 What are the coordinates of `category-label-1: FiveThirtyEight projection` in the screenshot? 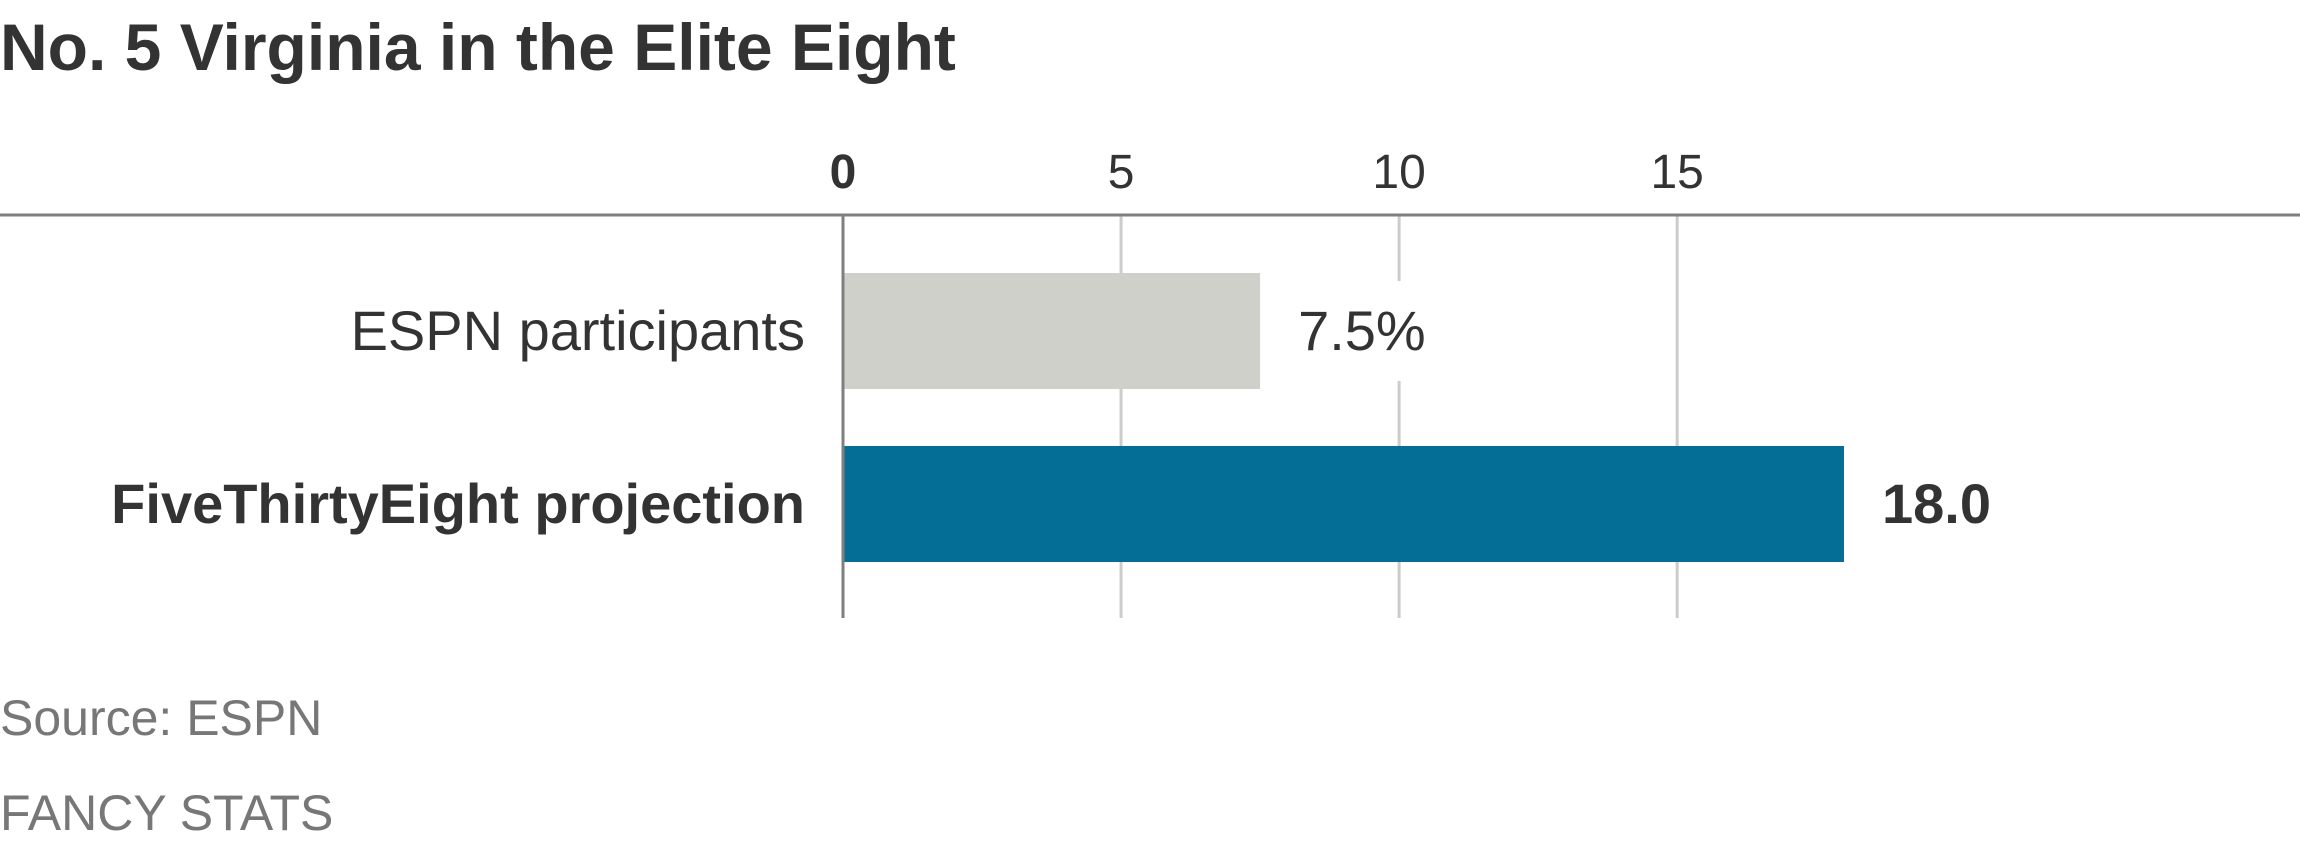 It's located at (458, 503).